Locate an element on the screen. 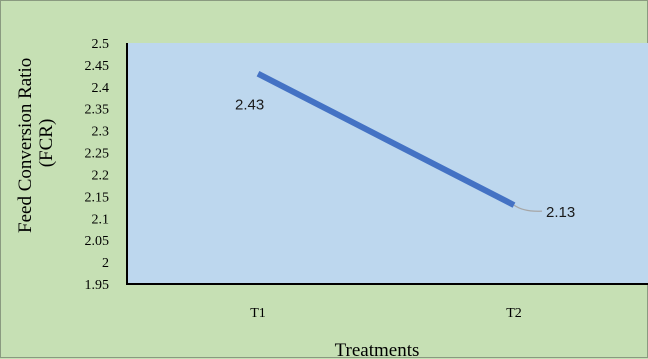  y-tick-label: 2 is located at coordinates (105, 263).